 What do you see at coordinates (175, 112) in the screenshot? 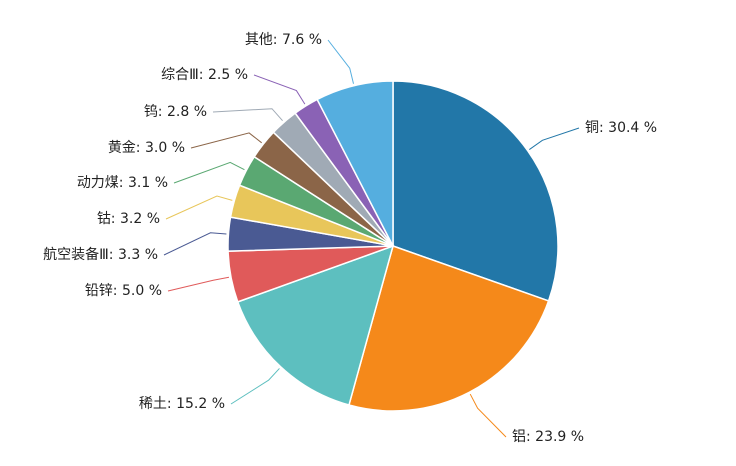
I see `slice-label: 钨: 2.8 %` at bounding box center [175, 112].